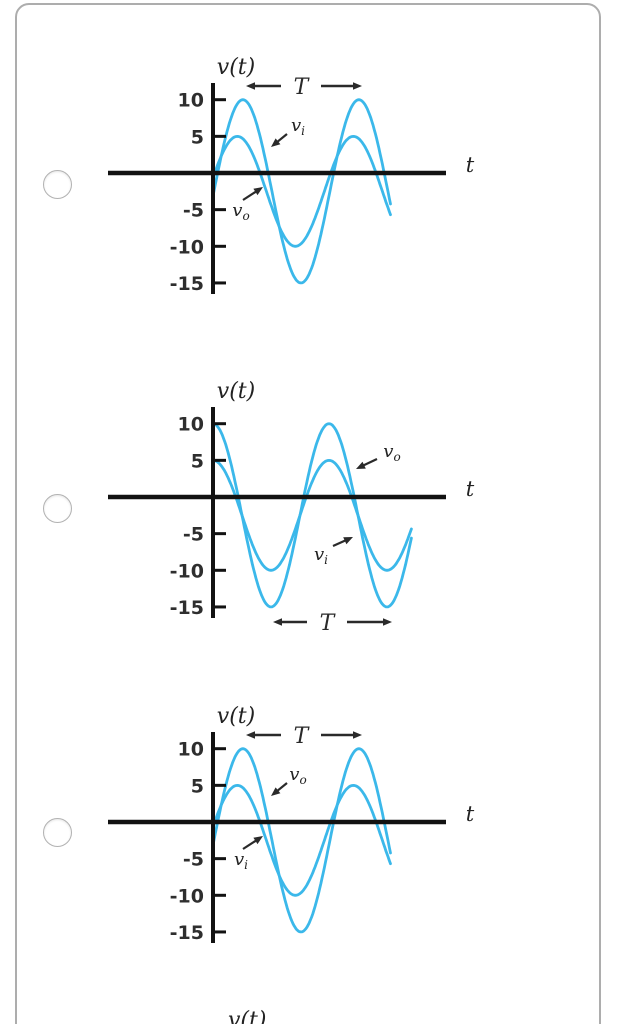 The image size is (619, 1024). Describe the element at coordinates (247, 1016) in the screenshot. I see `next-graph-ylabel-partial: v(t)` at that location.